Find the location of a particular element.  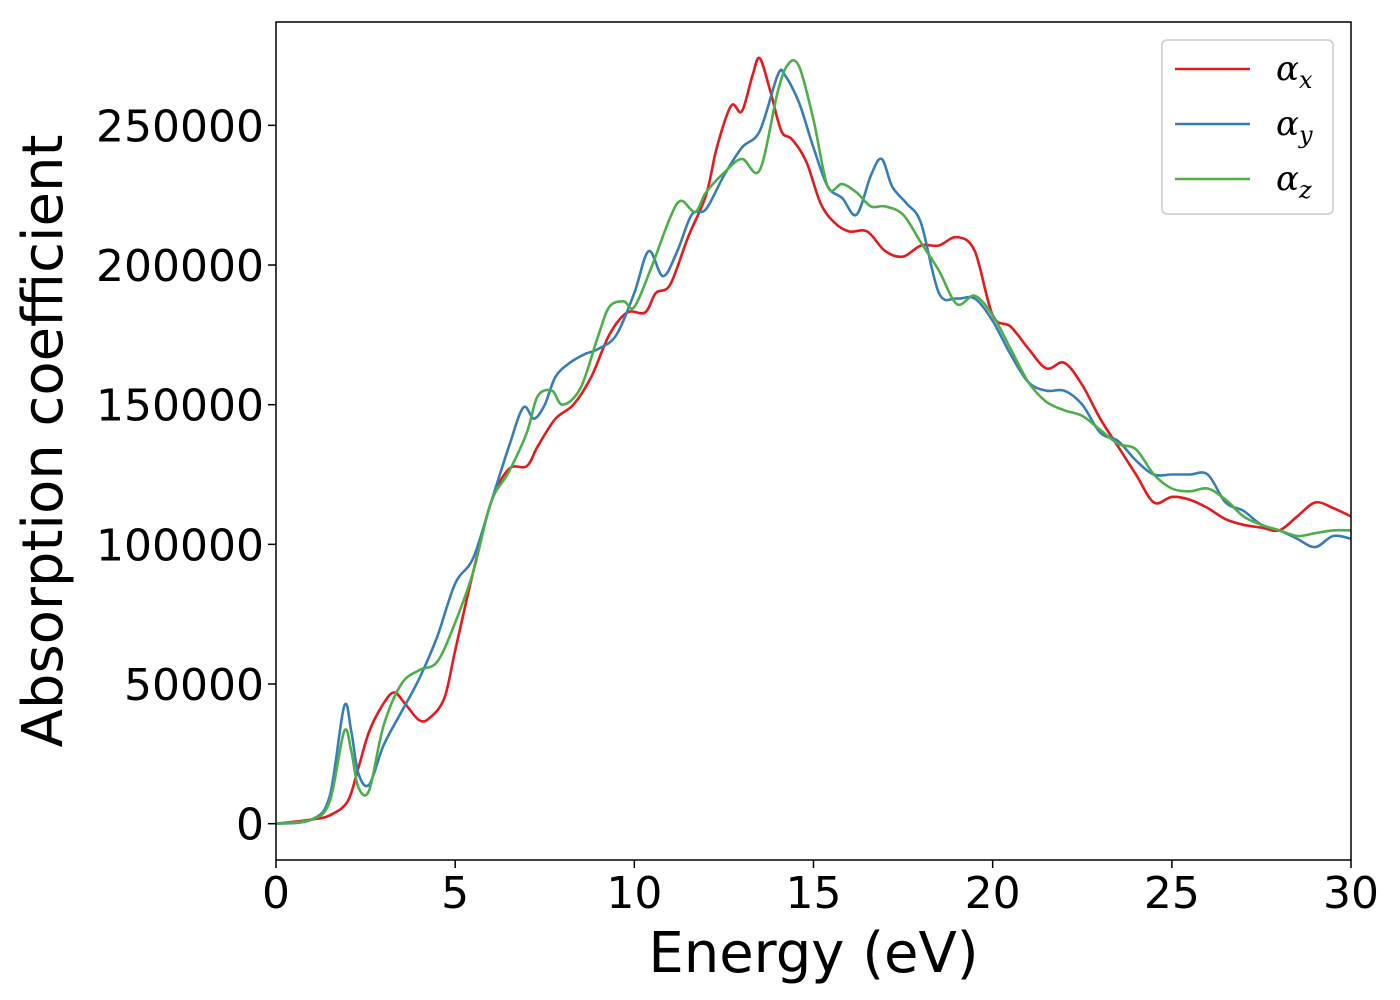

legend-box is located at coordinates (1247, 127).